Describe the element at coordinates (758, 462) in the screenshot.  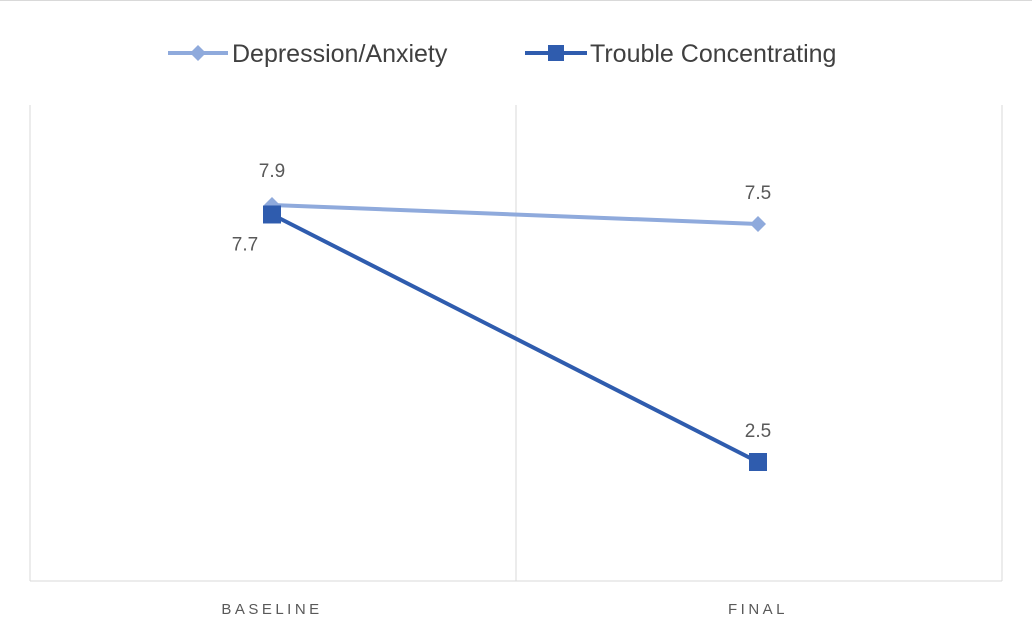
I see `data-point-trouble-concentrating-final` at that location.